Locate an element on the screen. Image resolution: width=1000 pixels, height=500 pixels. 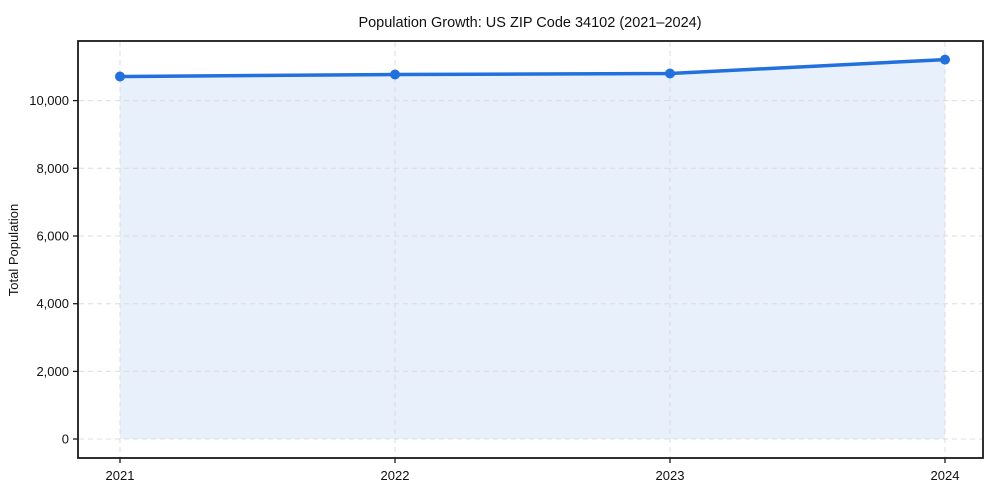
y-tick-label: 0 is located at coordinates (65, 439).